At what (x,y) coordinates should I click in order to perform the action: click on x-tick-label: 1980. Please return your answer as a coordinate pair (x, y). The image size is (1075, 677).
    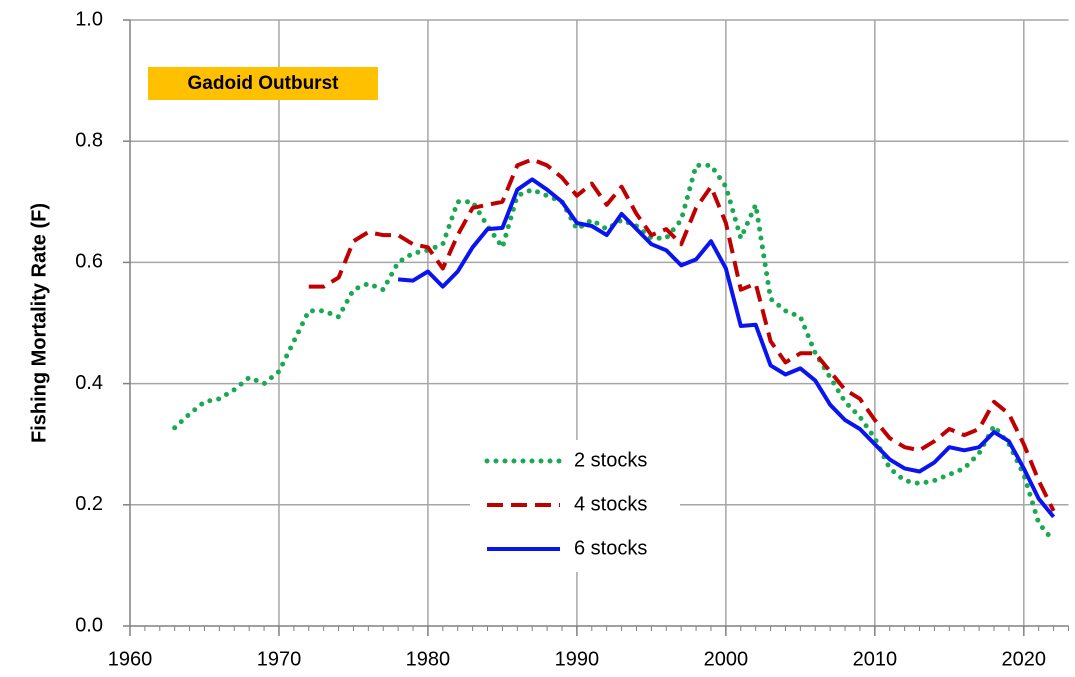
    Looking at the image, I should click on (428, 659).